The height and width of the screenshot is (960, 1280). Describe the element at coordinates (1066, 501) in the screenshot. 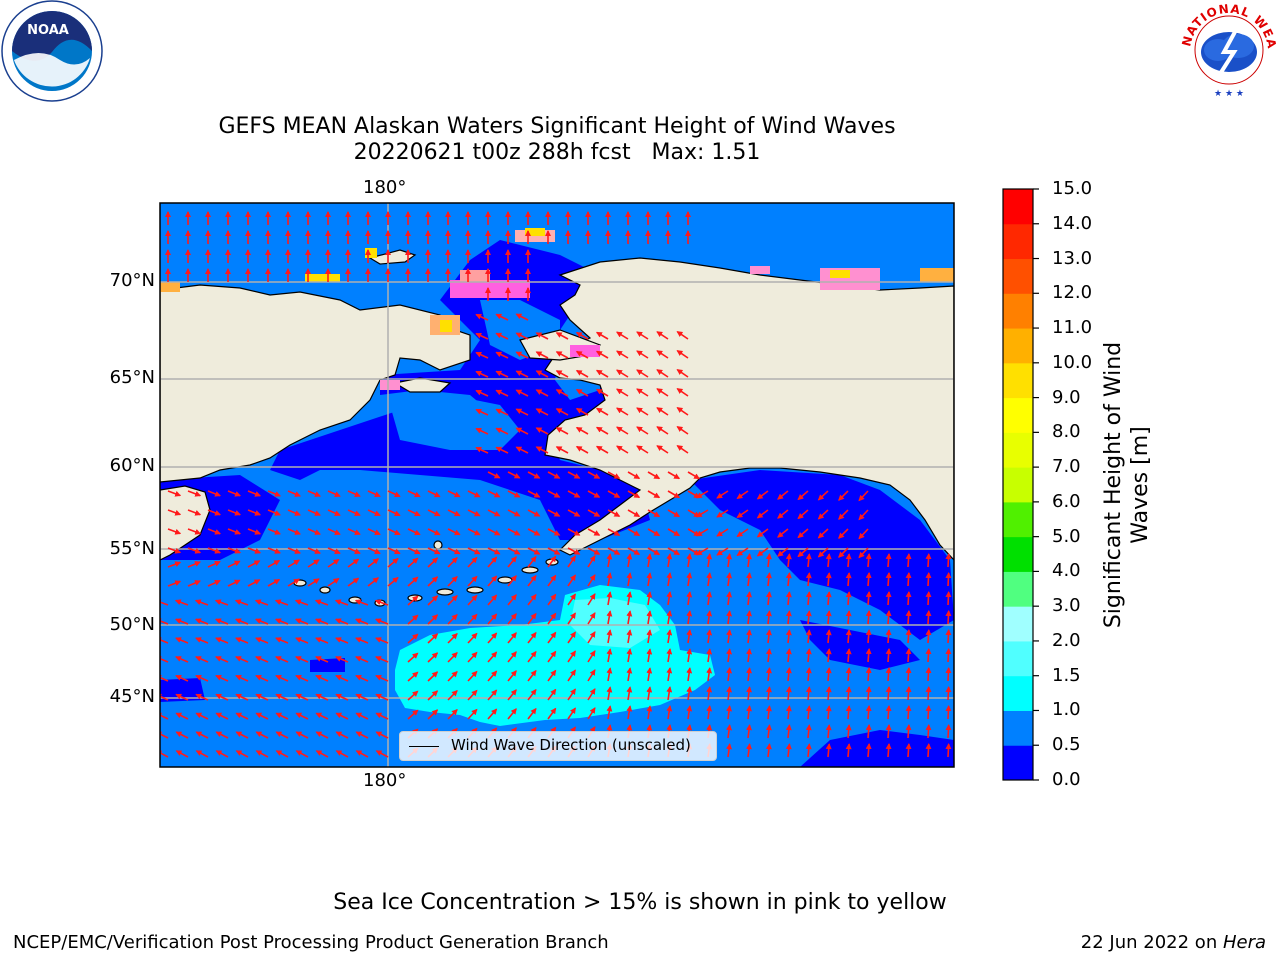

I see `colorbar-tick-label: 6.0` at that location.